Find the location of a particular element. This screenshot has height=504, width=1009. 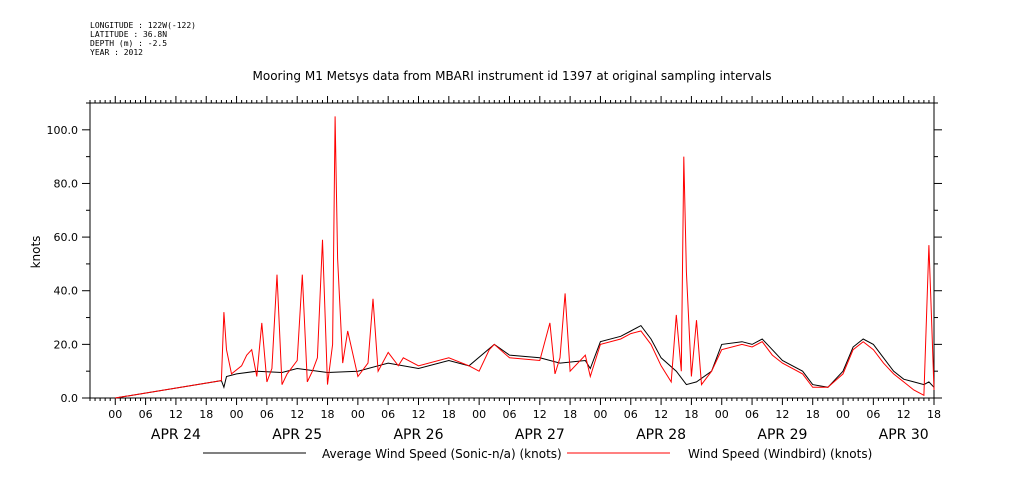

latitude-text: LATITUDE : 36.8N is located at coordinates (129, 34).